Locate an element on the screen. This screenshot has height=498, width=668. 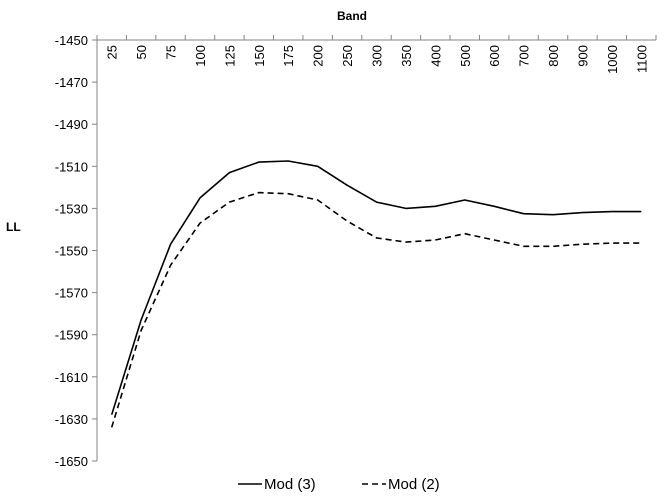
y-tick-label: -1650 is located at coordinates (71, 461).